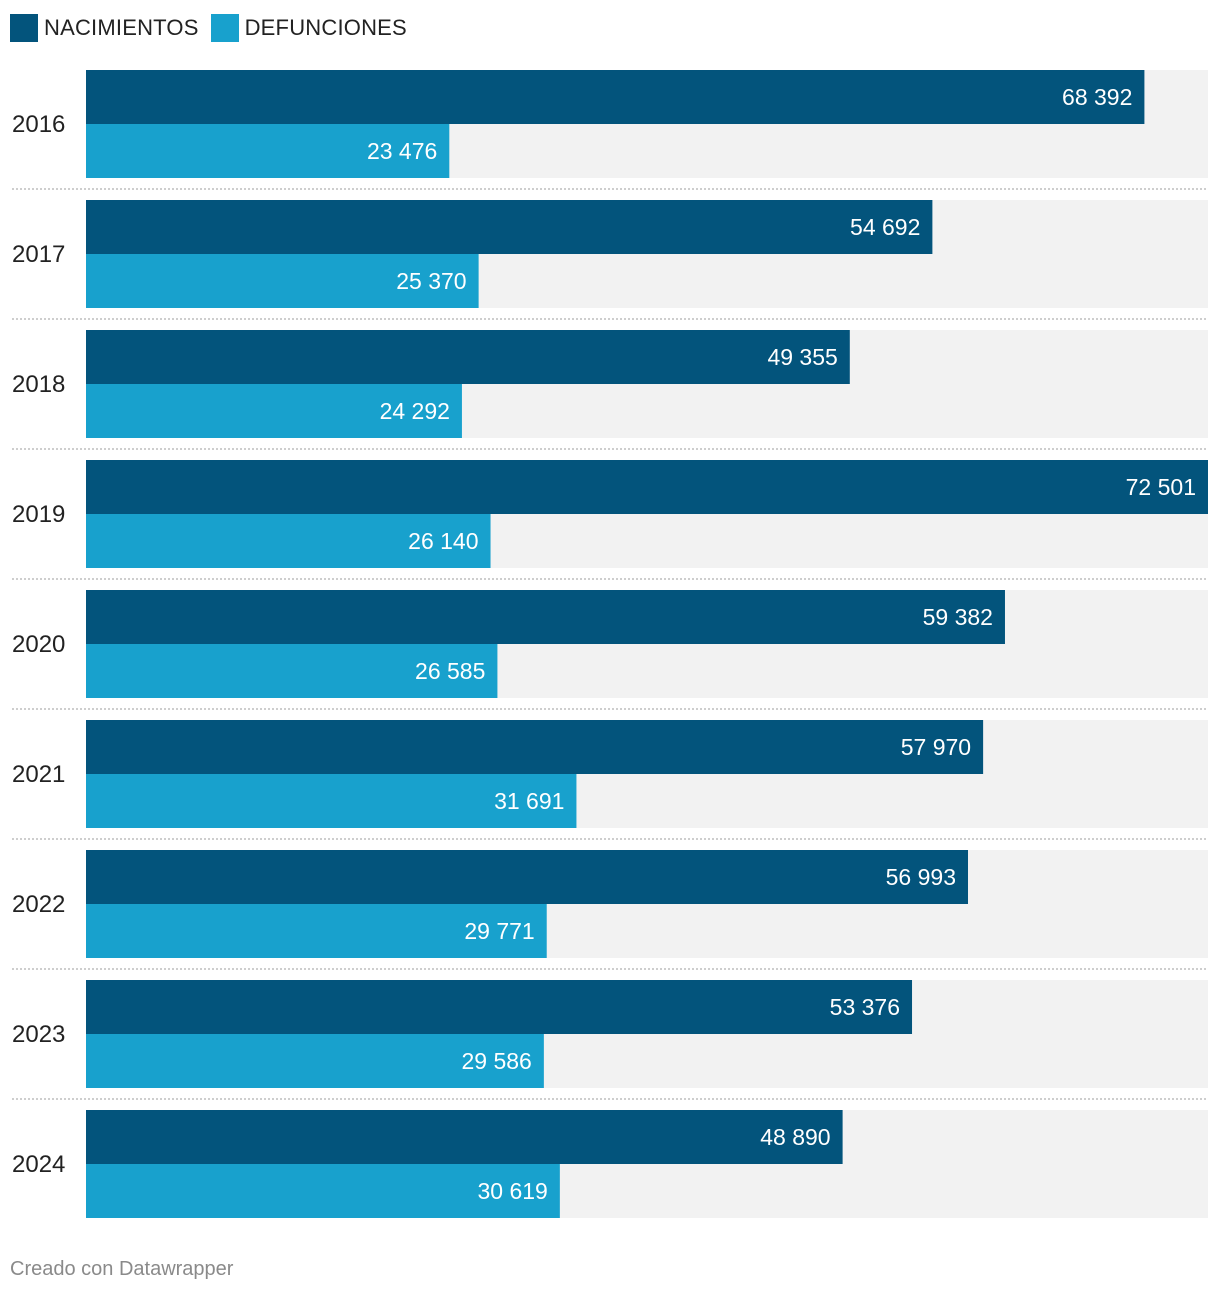  I want to click on category-label-2023: 2023, so click(38, 1034).